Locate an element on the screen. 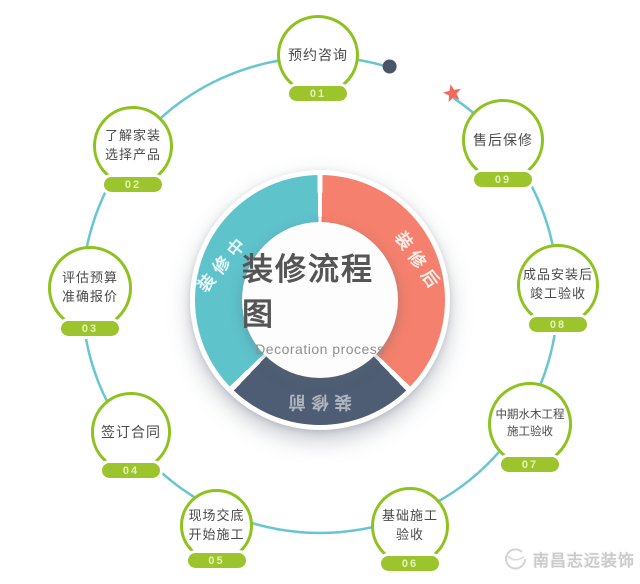  step-node-04: 签订合同 04 is located at coordinates (131, 435).